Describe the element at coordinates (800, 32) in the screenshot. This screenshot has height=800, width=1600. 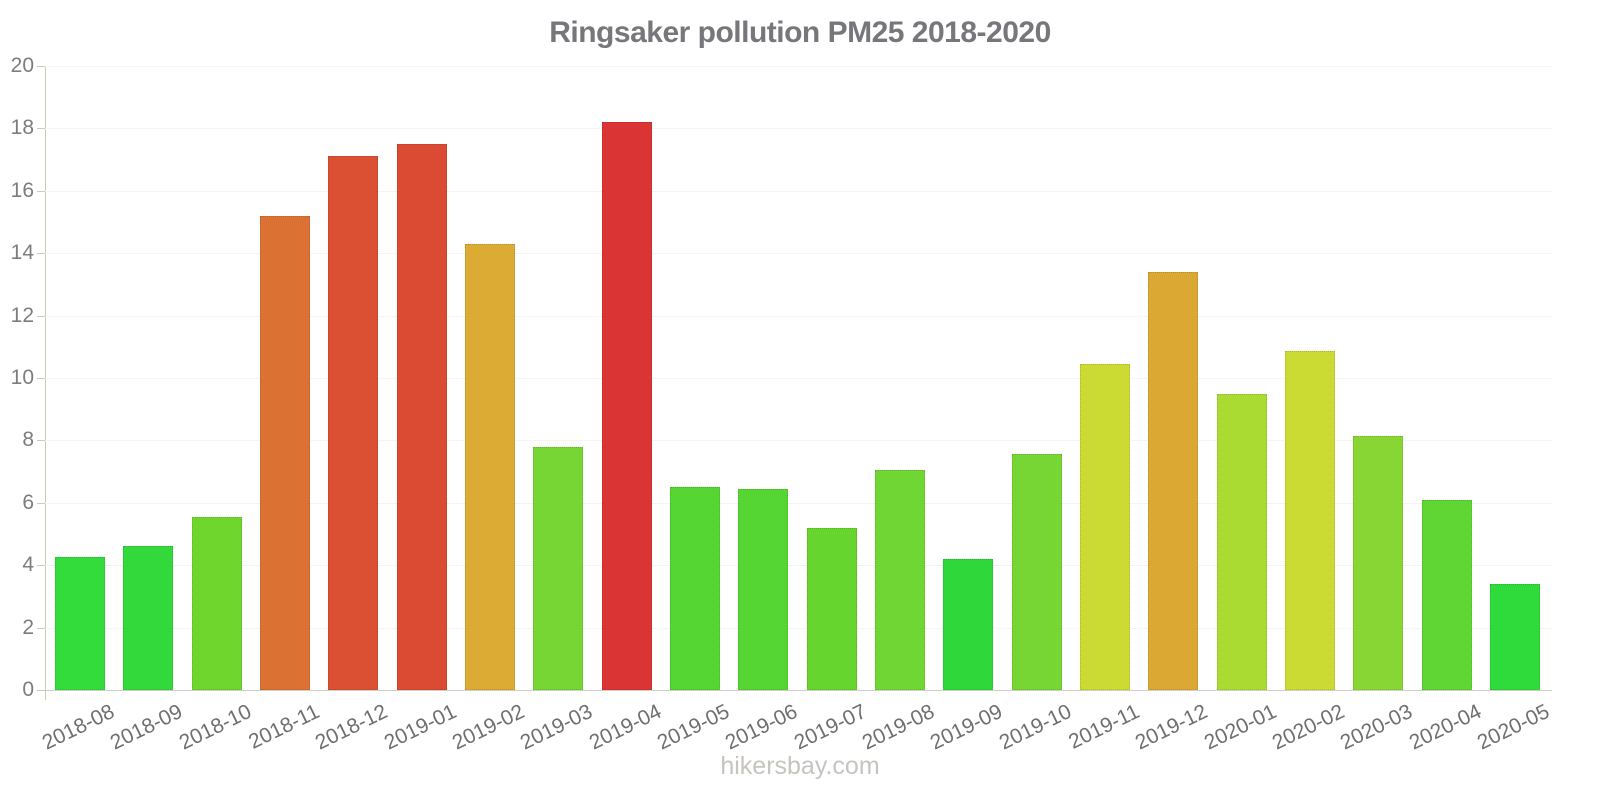
I see `chart-title: Ringsaker pollution PM25 2018-2020` at that location.